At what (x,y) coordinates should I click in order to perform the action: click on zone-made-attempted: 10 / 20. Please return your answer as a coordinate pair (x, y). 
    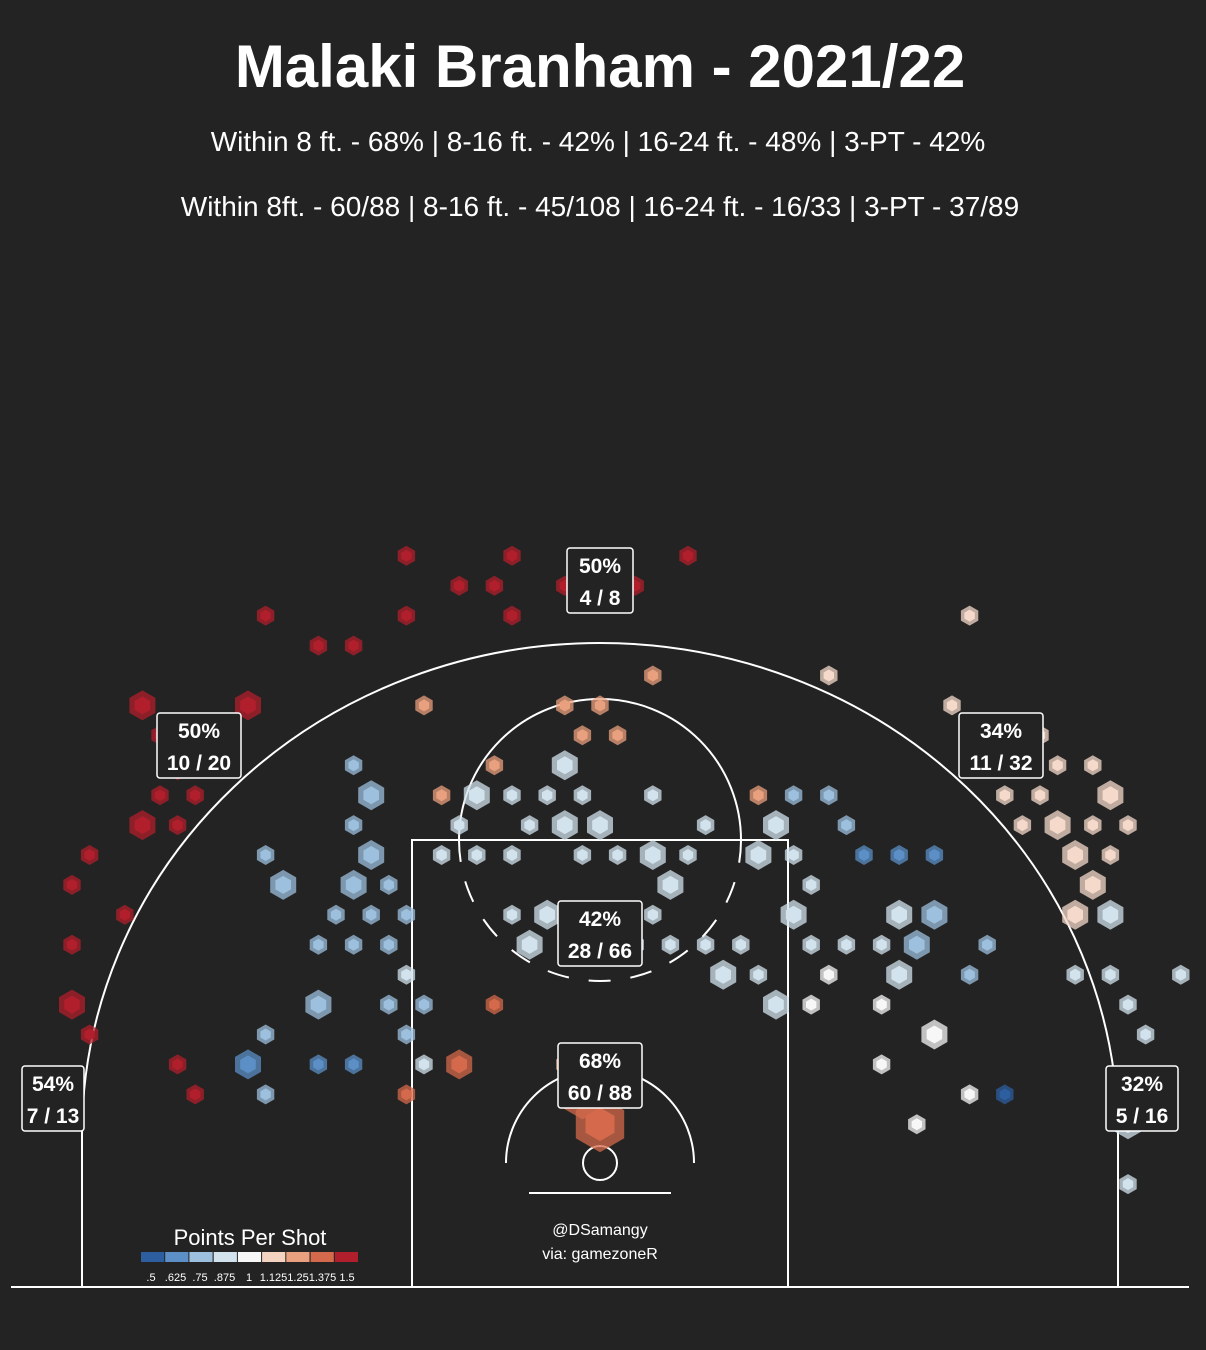
    Looking at the image, I should click on (199, 763).